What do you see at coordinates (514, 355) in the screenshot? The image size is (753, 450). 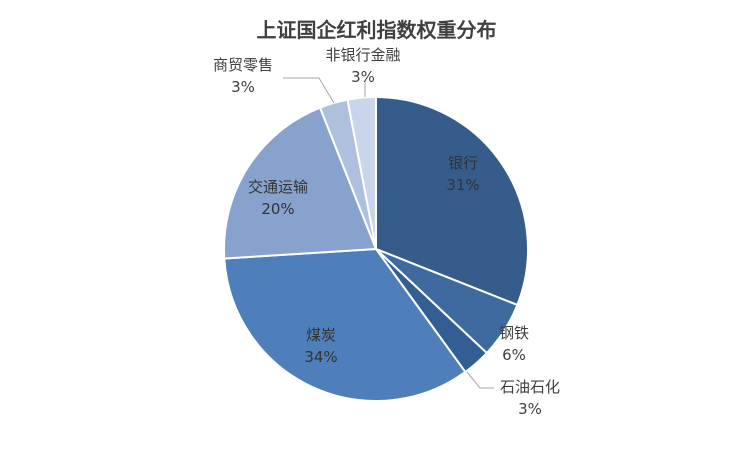 I see `slice-value-label-2: 6%` at bounding box center [514, 355].